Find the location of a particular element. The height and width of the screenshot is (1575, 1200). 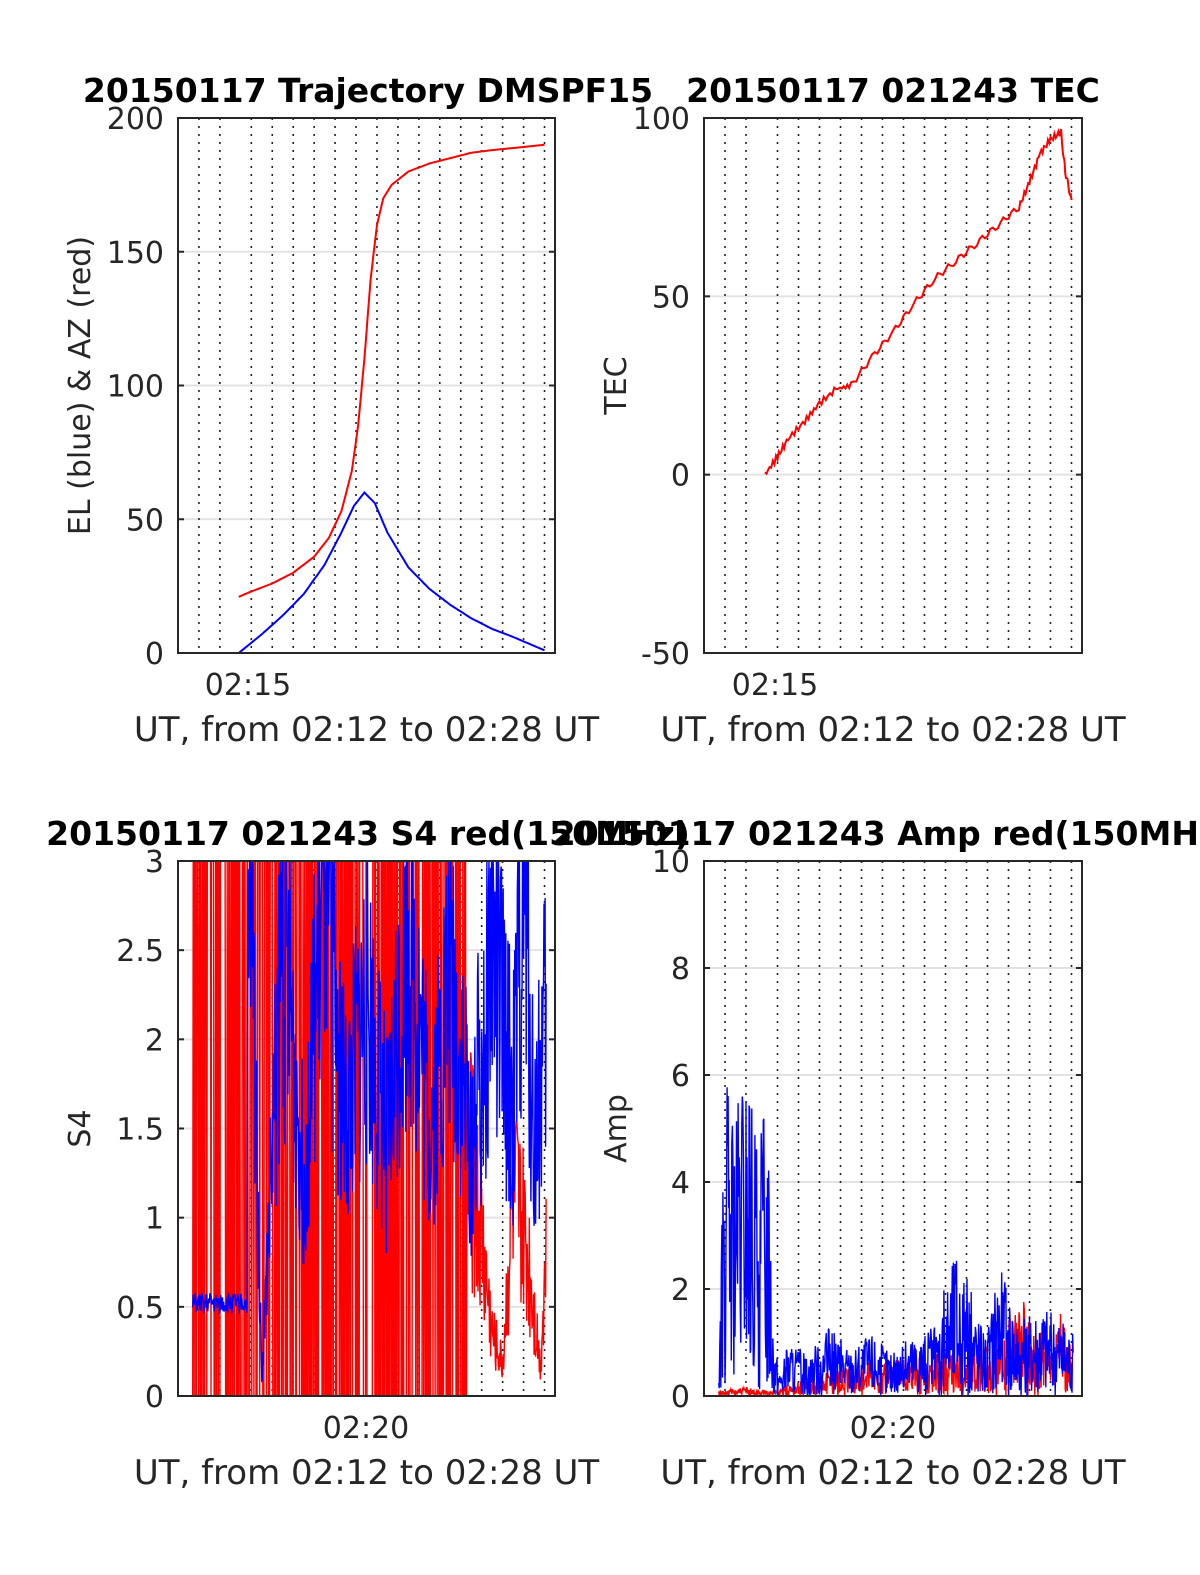

y-tick-label: 4 is located at coordinates (680, 1183).